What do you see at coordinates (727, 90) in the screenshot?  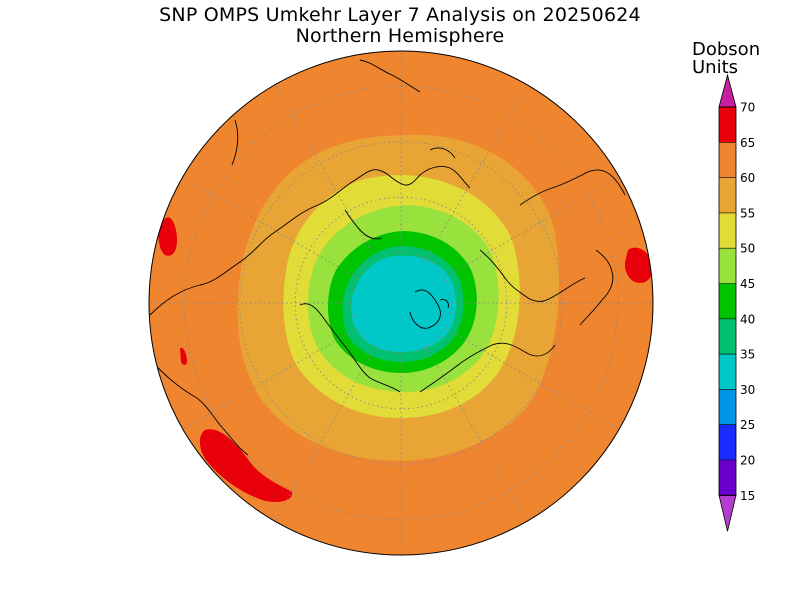 I see `colorbar-over-arrow` at bounding box center [727, 90].